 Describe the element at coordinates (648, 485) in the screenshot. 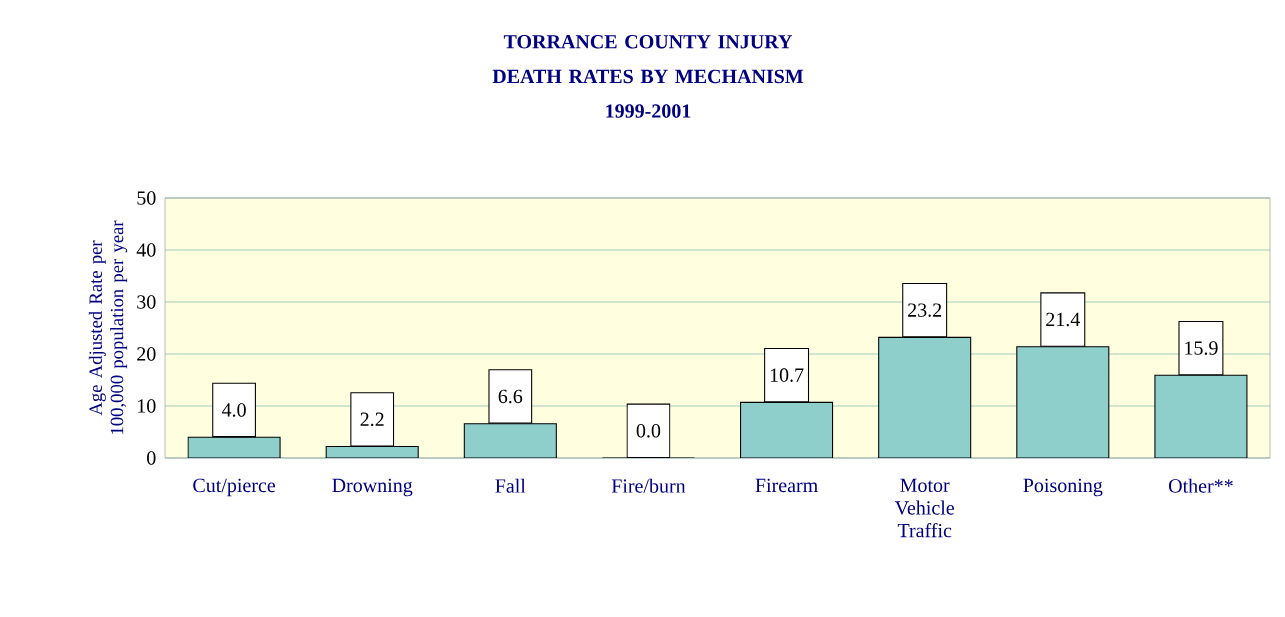

I see `x-tick-label: Fire/burn` at that location.